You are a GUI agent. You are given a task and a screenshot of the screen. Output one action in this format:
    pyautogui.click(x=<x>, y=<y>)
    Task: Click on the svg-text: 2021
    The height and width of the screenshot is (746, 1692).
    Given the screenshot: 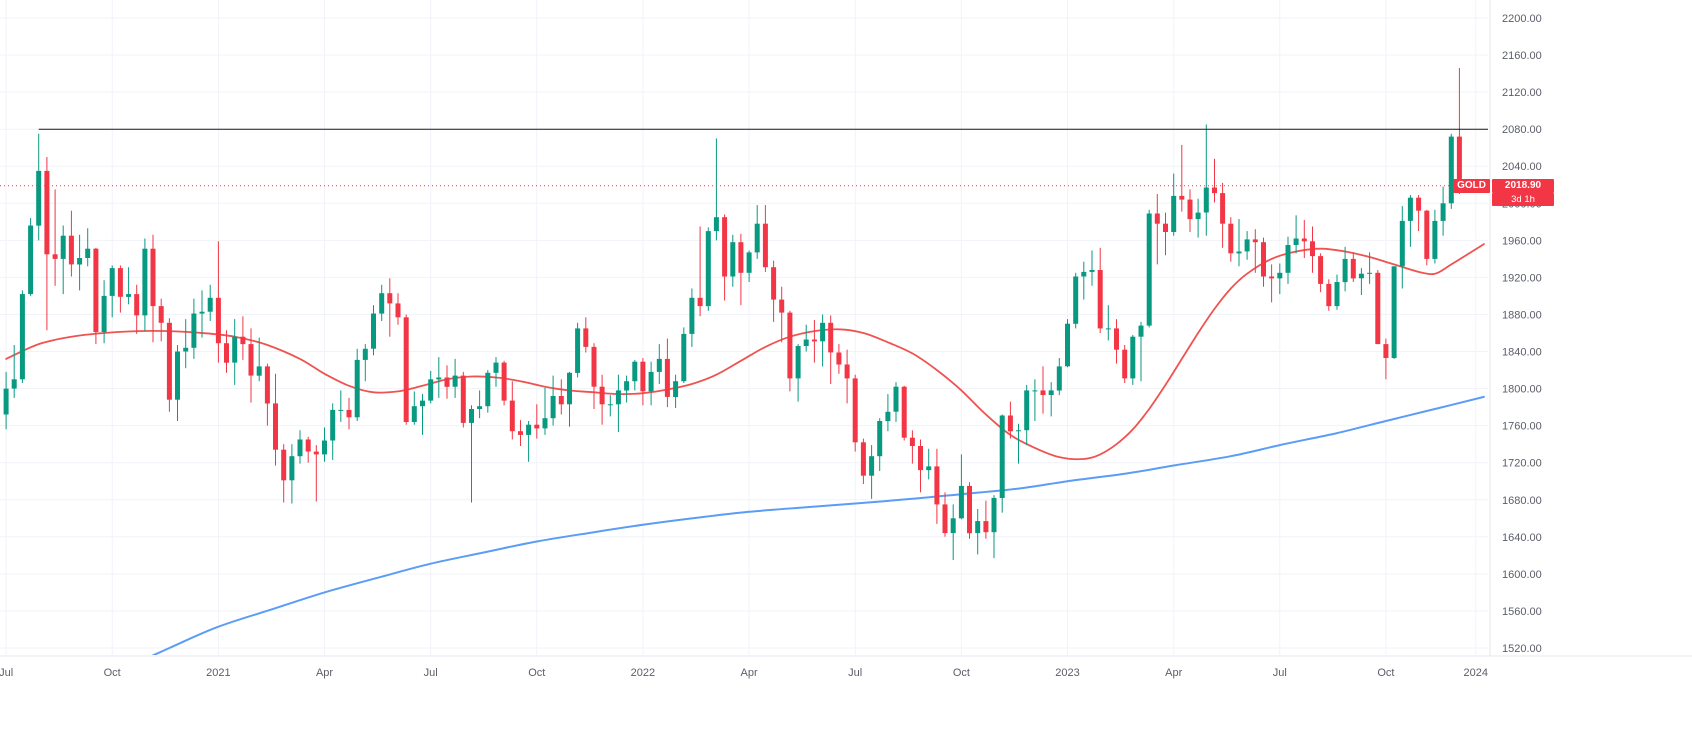 What is the action you would take?
    pyautogui.click(x=218, y=673)
    